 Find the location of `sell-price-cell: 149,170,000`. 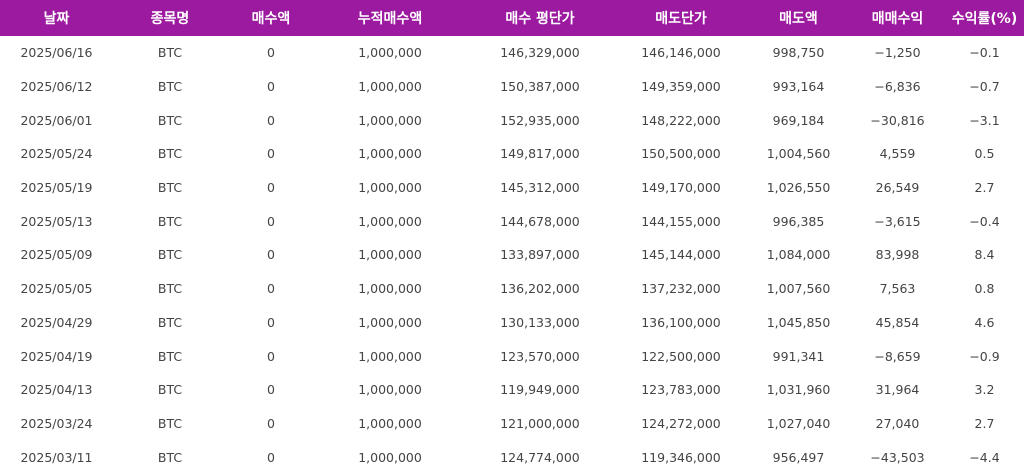

sell-price-cell: 149,170,000 is located at coordinates (681, 188).